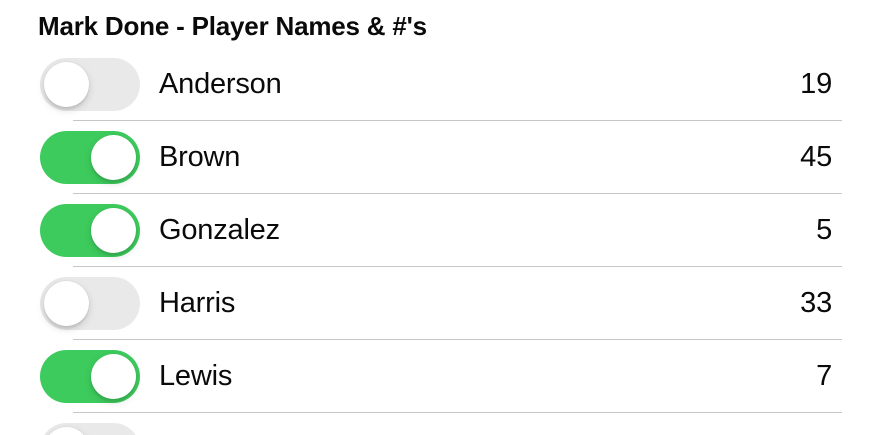 The height and width of the screenshot is (435, 870). Describe the element at coordinates (435, 424) in the screenshot. I see `player-row-partial` at that location.